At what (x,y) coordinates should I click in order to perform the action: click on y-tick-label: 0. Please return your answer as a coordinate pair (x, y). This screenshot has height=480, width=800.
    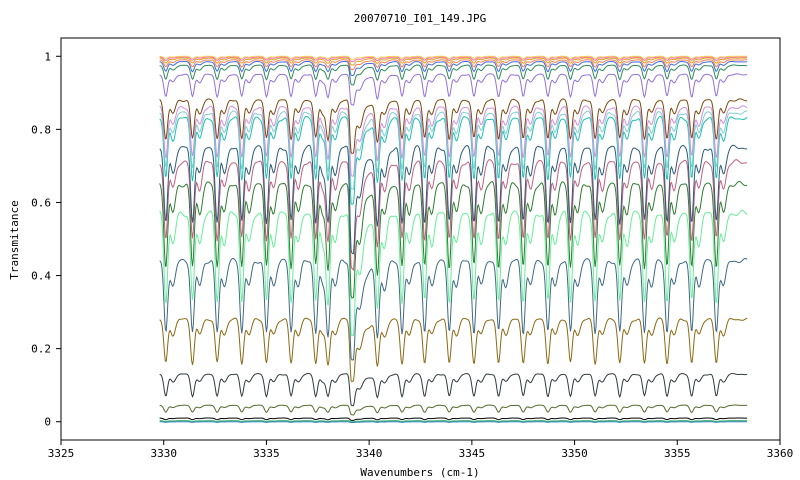
    Looking at the image, I should click on (47, 422).